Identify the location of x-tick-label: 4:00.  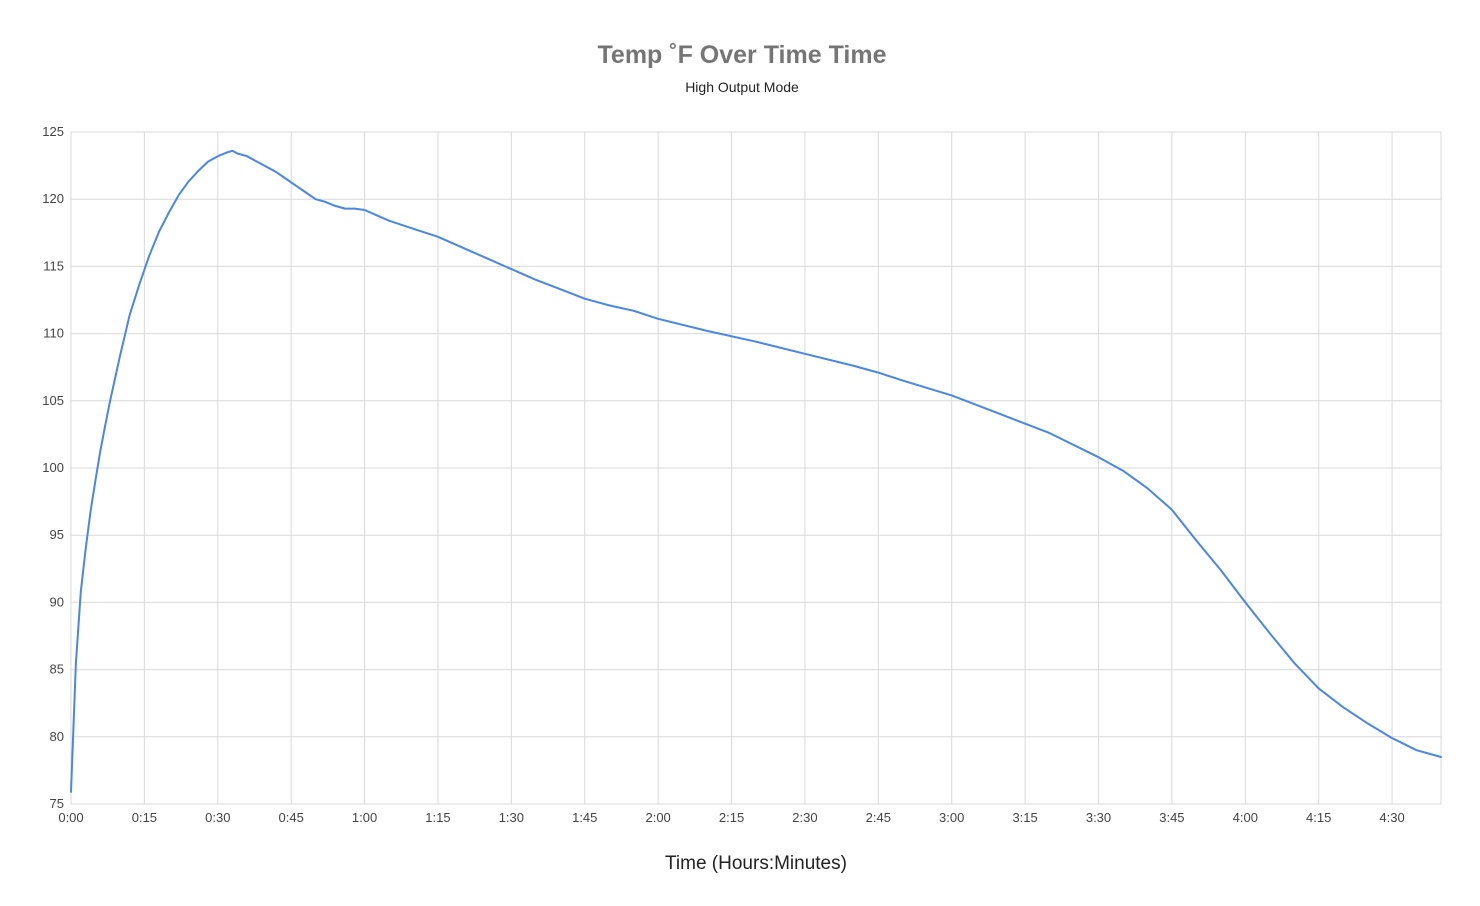
(1245, 817).